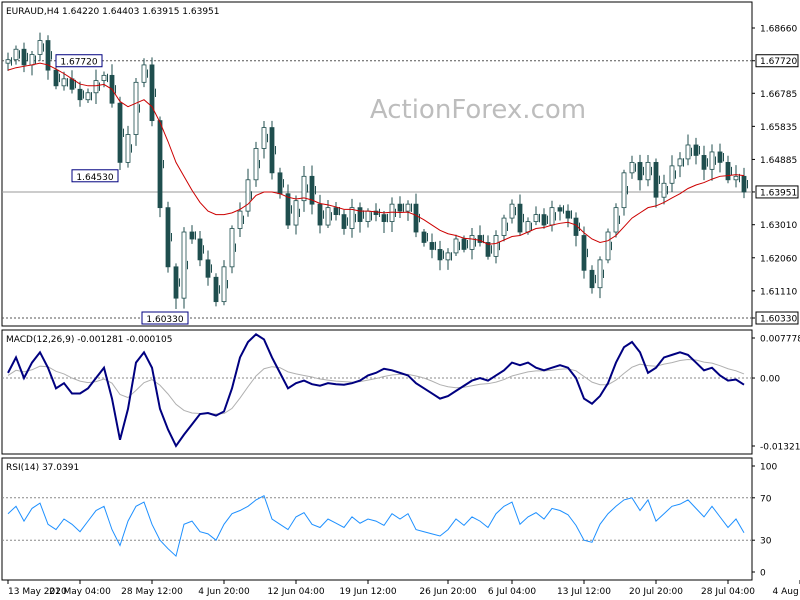  I want to click on rsi-y-tick-label: 100, so click(768, 468).